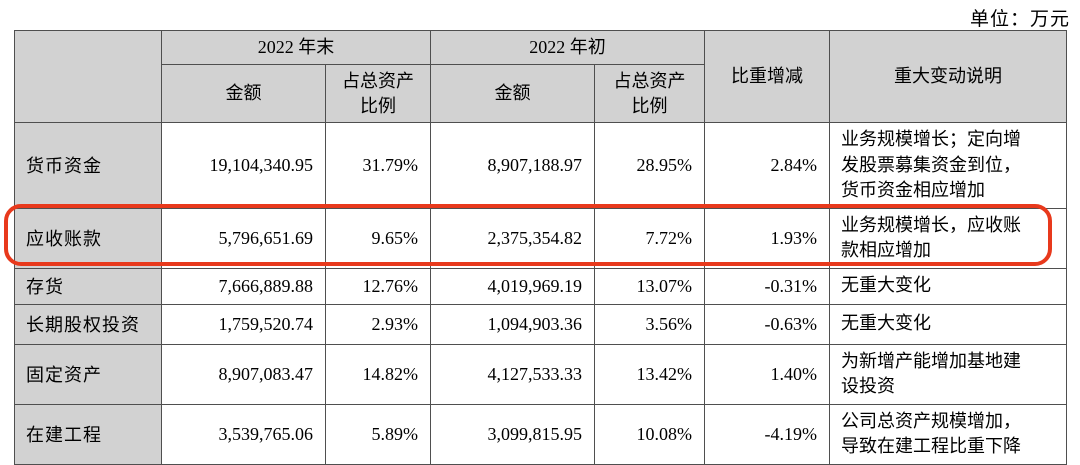 This screenshot has height=465, width=1080. Describe the element at coordinates (948, 434) in the screenshot. I see `remark-text: 公司总资产规模增加，导致在建工程比重下降` at that location.